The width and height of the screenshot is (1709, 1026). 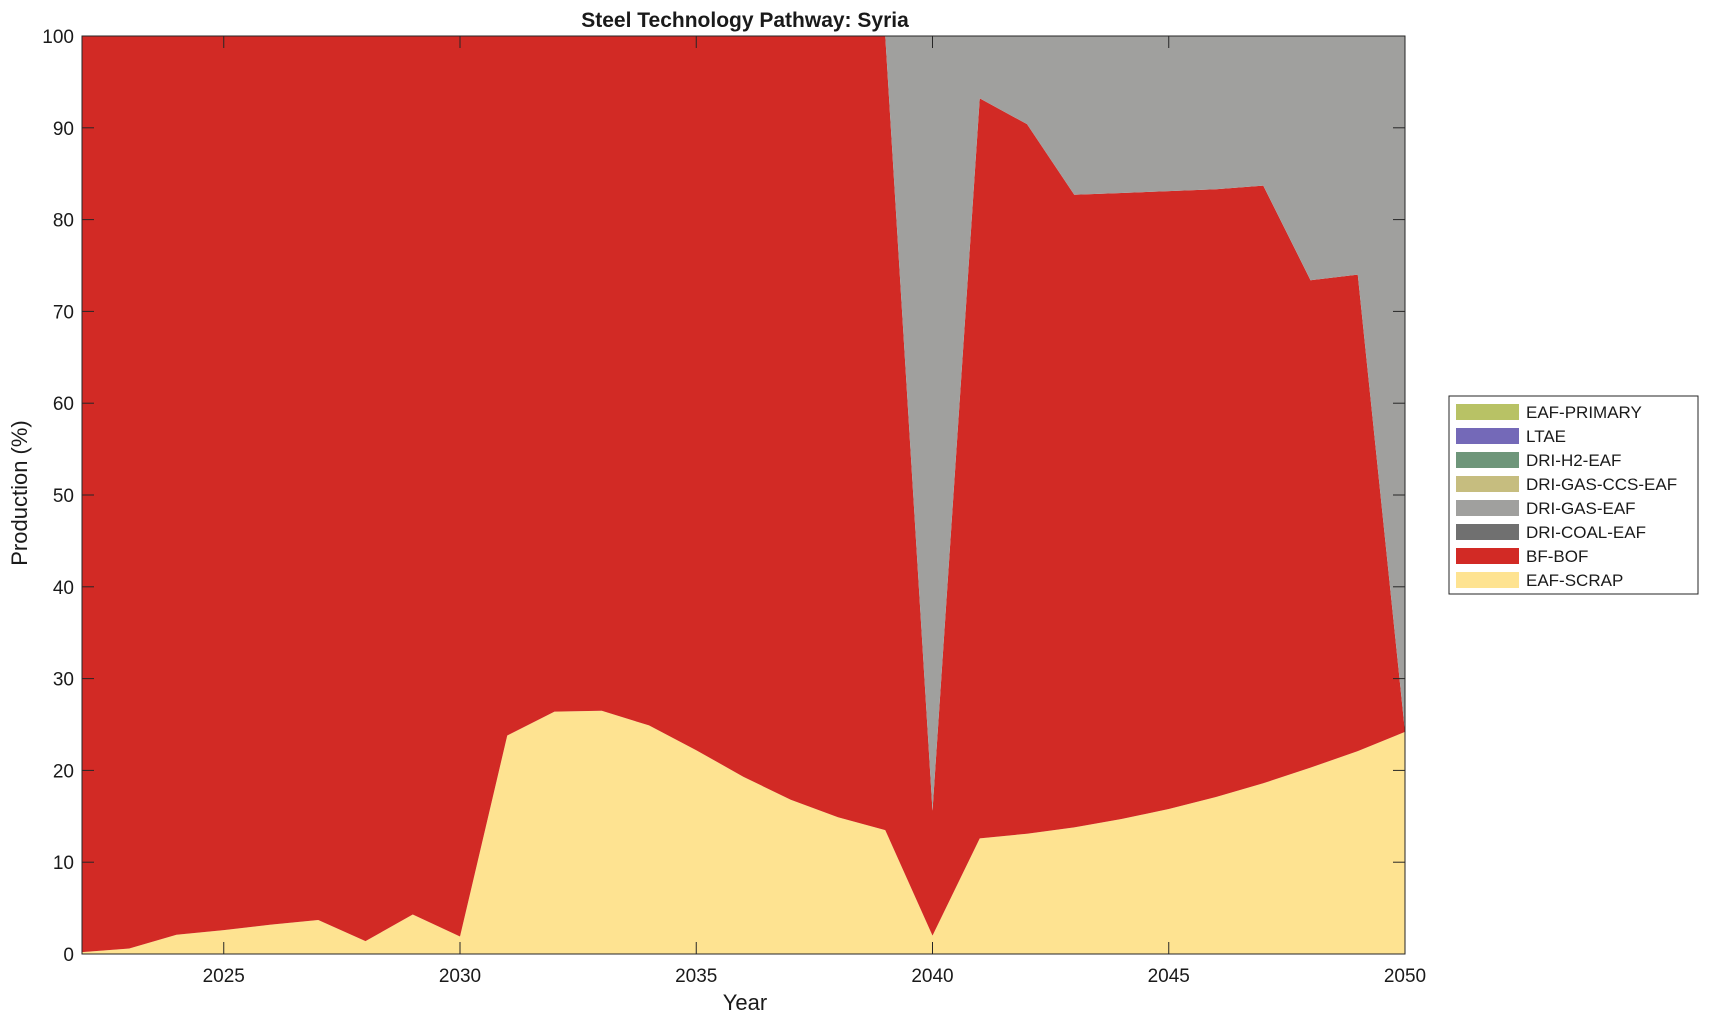 I want to click on y-tick-label: 30, so click(x=63, y=680).